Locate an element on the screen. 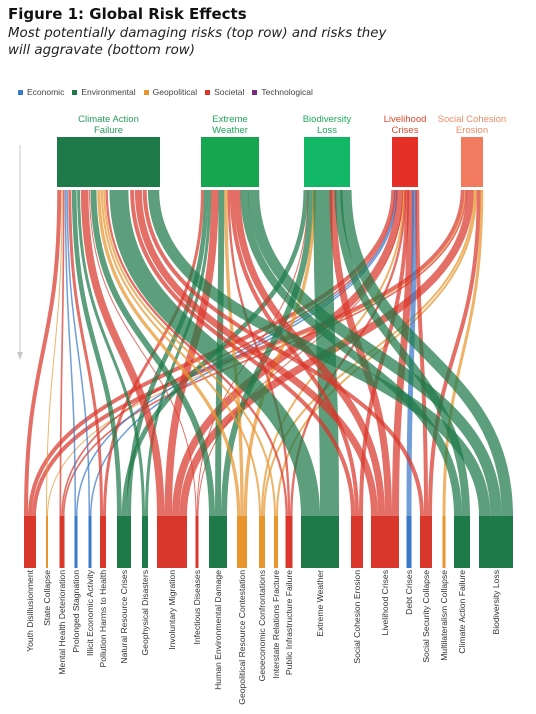 Image resolution: width=536 pixels, height=714 pixels. legend-swatch-societal is located at coordinates (208, 92).